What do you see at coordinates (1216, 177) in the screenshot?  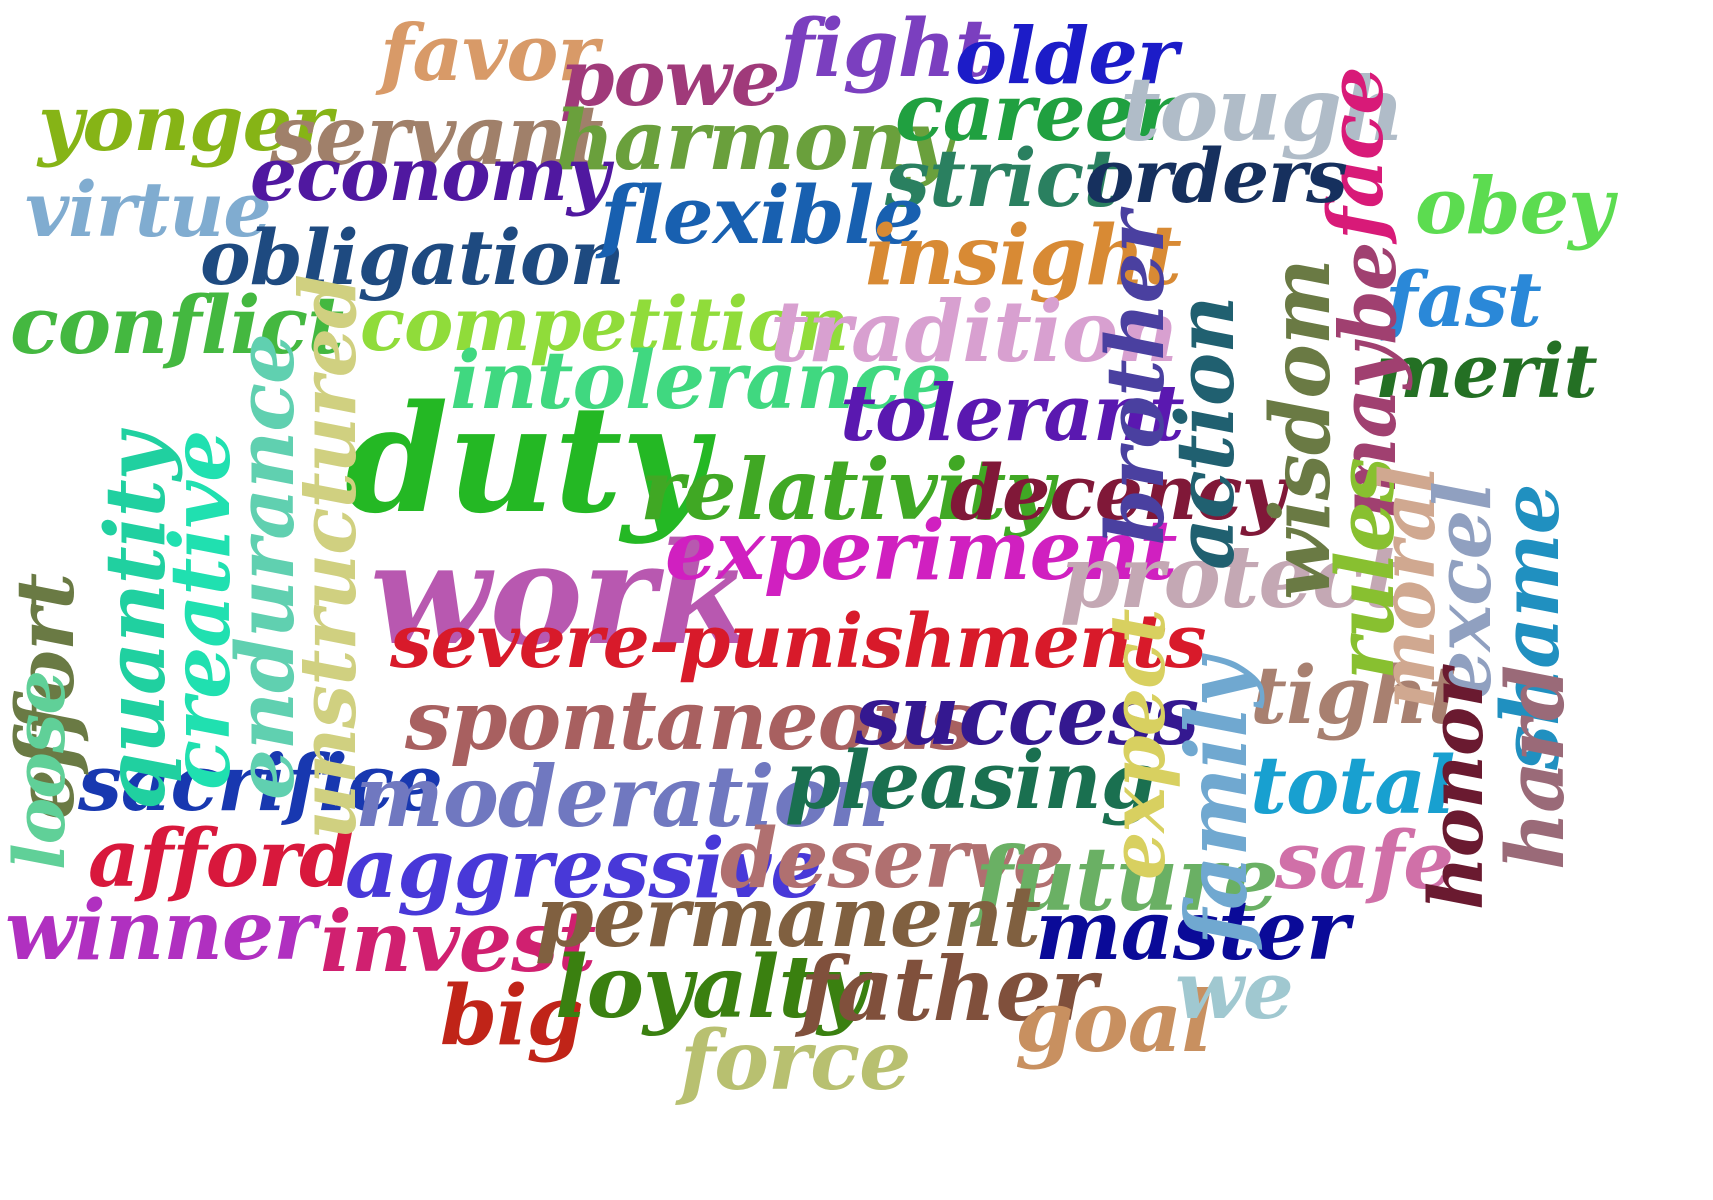 I see `word-orders: orders` at bounding box center [1216, 177].